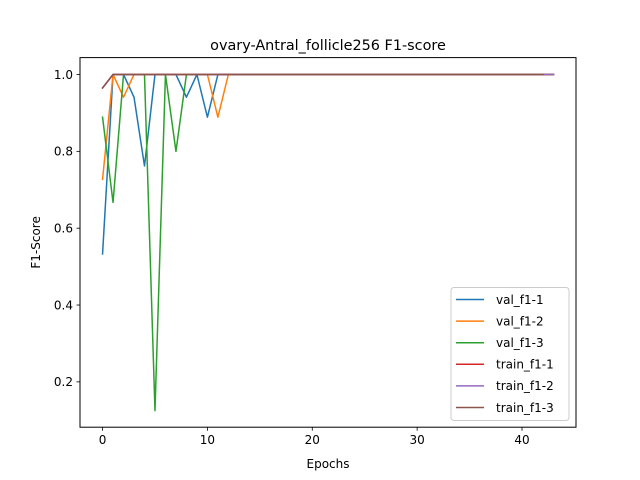 This screenshot has width=640, height=480. I want to click on y-axis-label: F1-Score, so click(36, 242).